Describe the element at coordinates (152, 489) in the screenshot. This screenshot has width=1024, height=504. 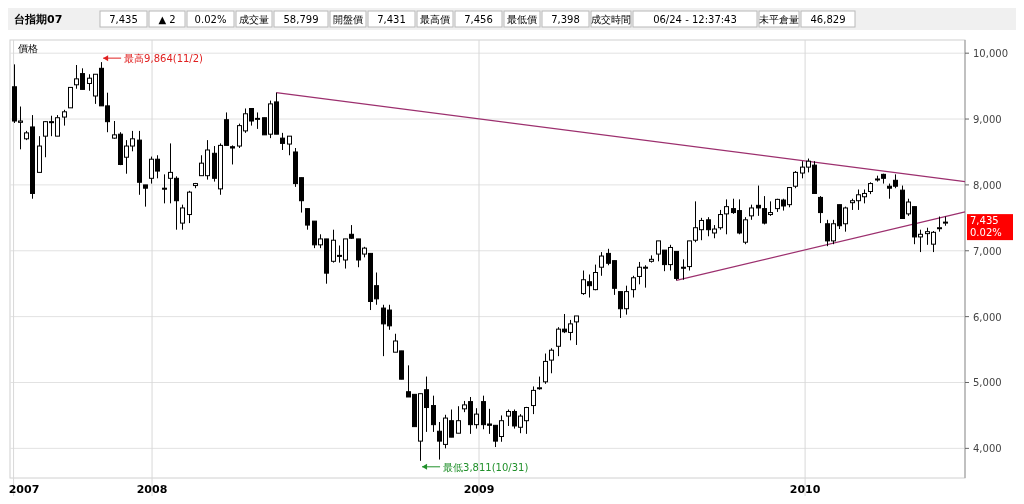
I see `x-tick-label: 2008` at that location.